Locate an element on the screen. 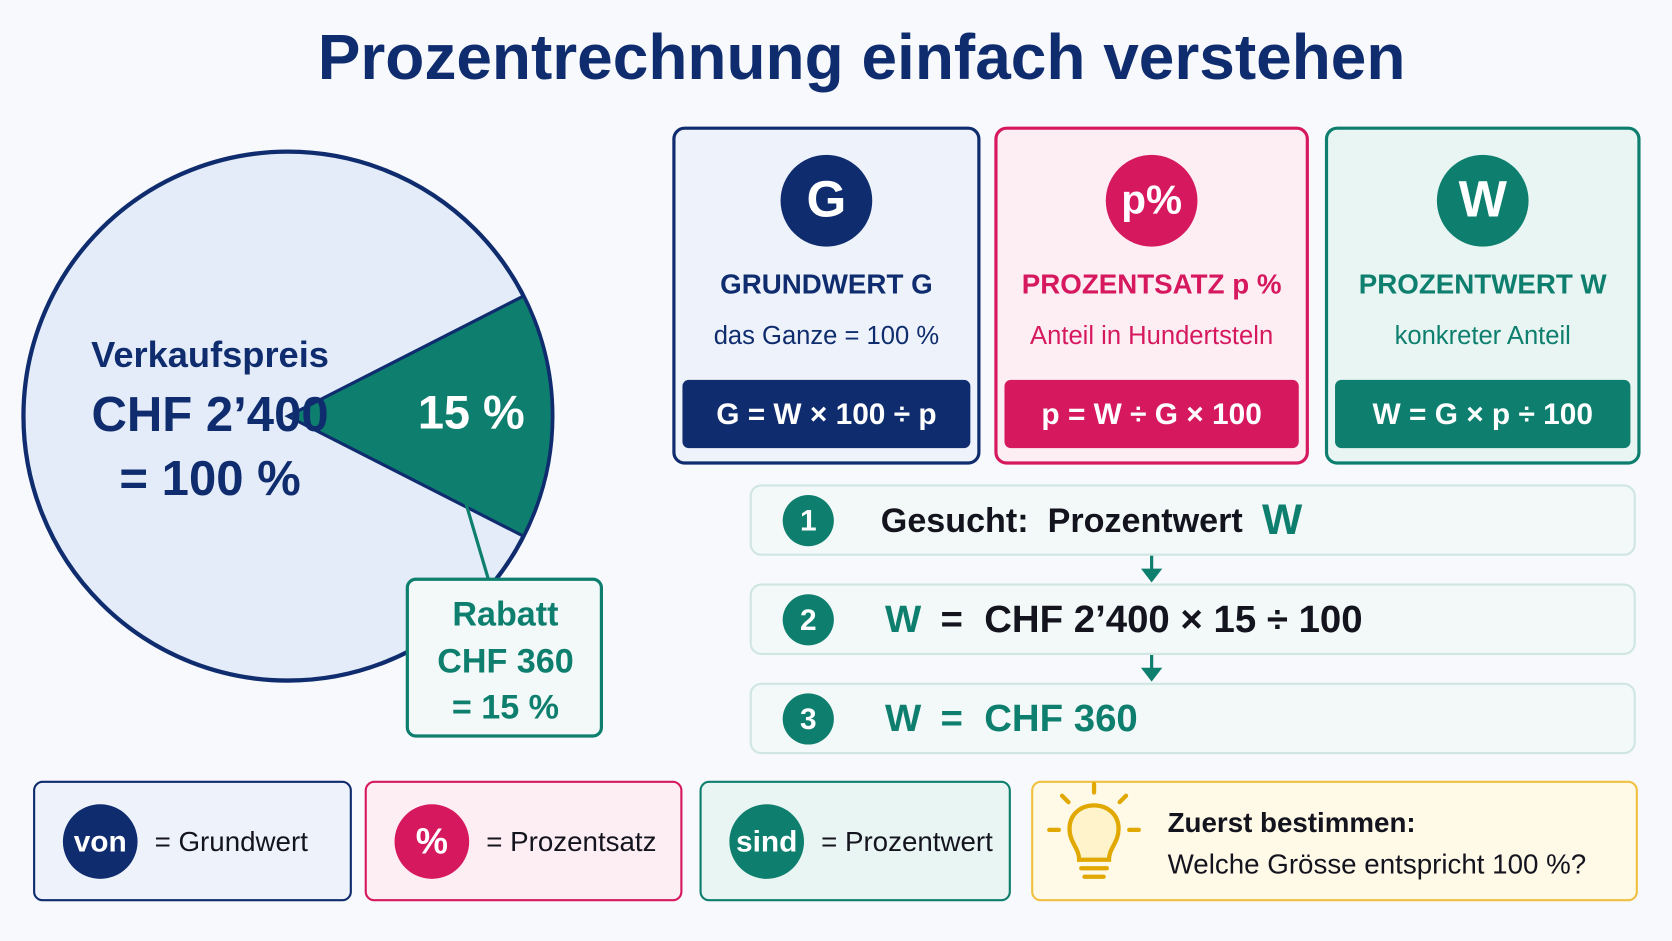 This screenshot has height=941, width=1672. callout-text: Rabatt is located at coordinates (505, 615).